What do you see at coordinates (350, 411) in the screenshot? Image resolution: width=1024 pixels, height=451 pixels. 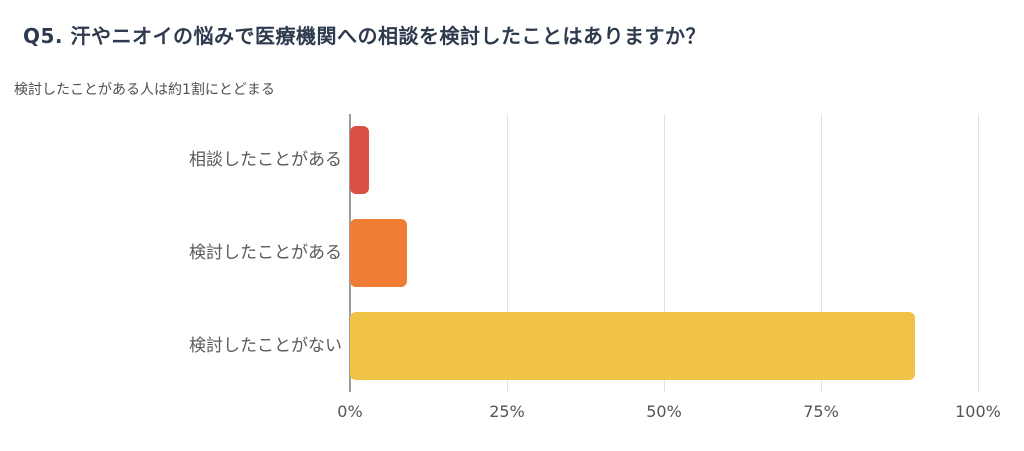 I see `x-tick-label: 0%` at bounding box center [350, 411].